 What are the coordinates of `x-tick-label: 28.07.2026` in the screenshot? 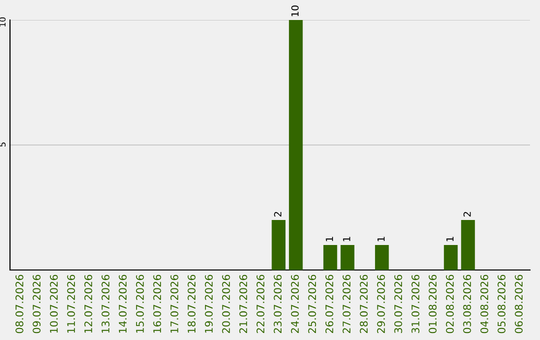 It's located at (364, 304).